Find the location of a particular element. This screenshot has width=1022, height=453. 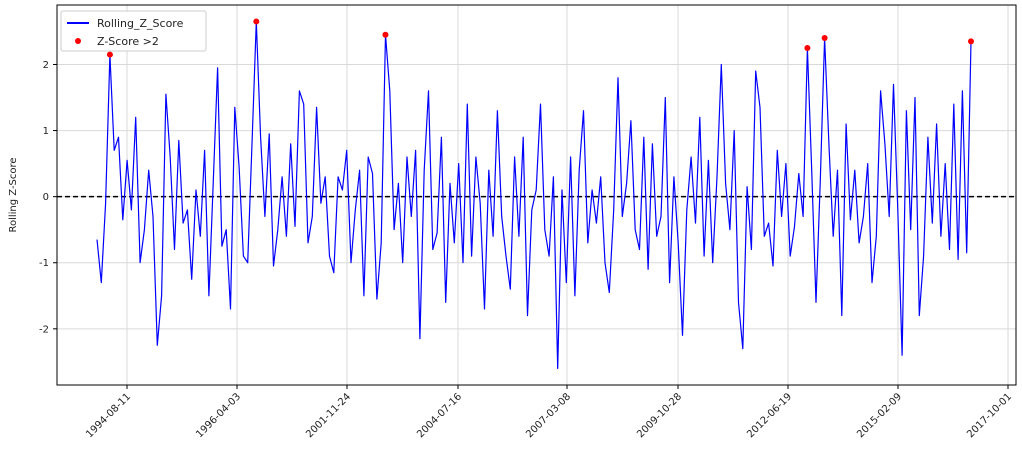

y-tick-label: -2 is located at coordinates (44, 329).